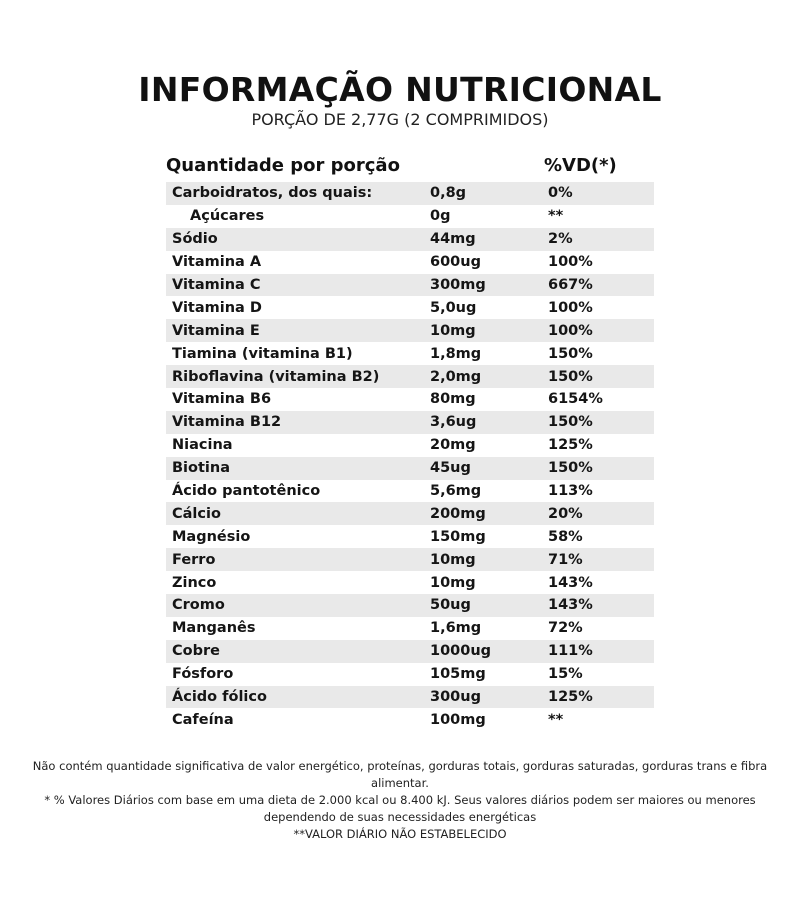 This screenshot has width=800, height=899. Describe the element at coordinates (458, 285) in the screenshot. I see `nutrient-amount: 300mg` at that location.